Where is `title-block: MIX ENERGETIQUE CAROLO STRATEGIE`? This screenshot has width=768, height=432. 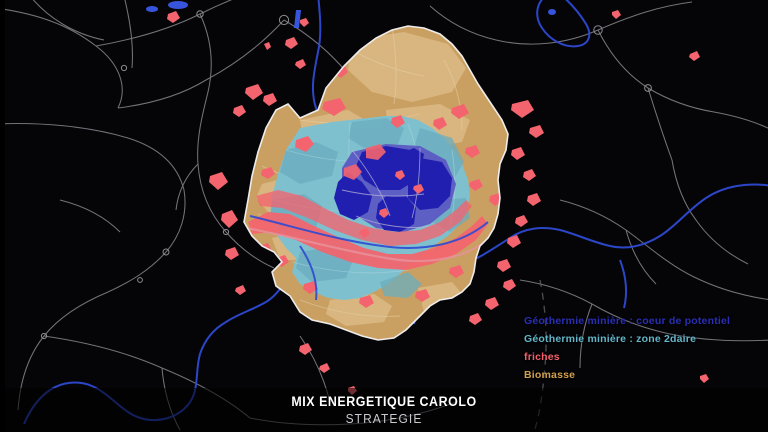 title-block: MIX ENERGETIQUE CAROLO STRATEGIE is located at coordinates (384, 410).